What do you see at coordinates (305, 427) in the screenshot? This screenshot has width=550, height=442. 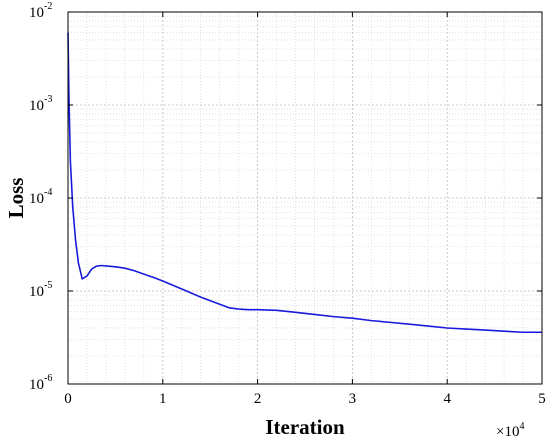 I see `x-axis-title: Iteration` at bounding box center [305, 427].